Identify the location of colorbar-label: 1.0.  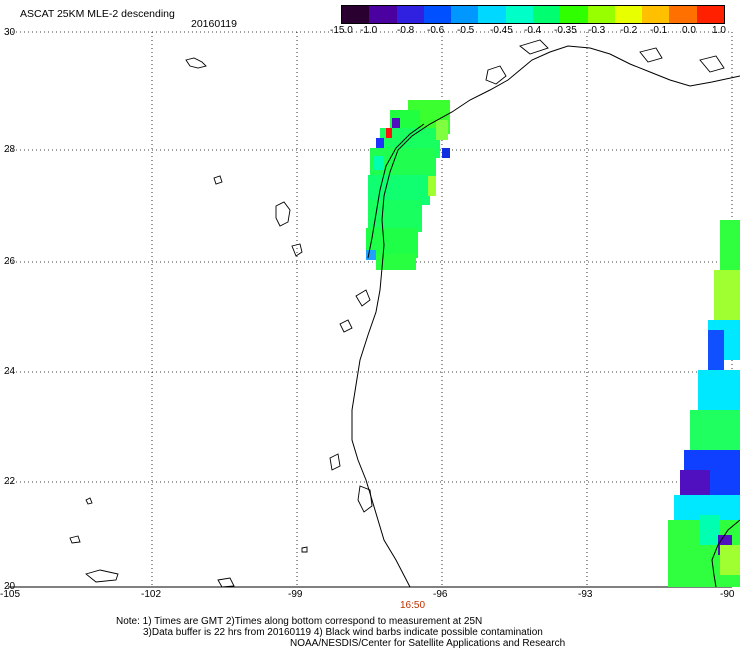
(719, 30).